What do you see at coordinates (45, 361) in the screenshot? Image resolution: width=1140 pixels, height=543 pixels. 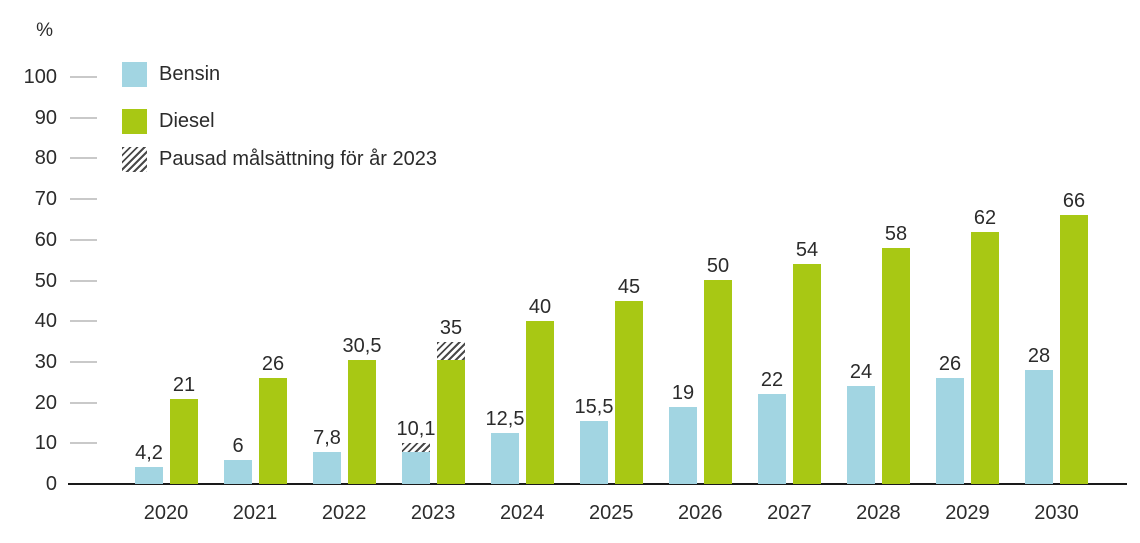 I see `y-tick-label-30: 30` at bounding box center [45, 361].